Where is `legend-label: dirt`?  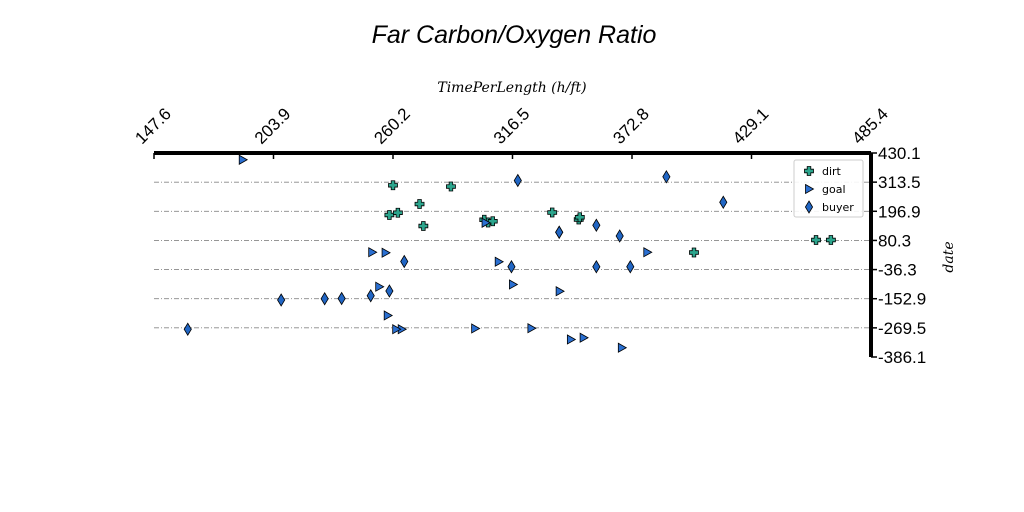 legend-label: dirt is located at coordinates (832, 171).